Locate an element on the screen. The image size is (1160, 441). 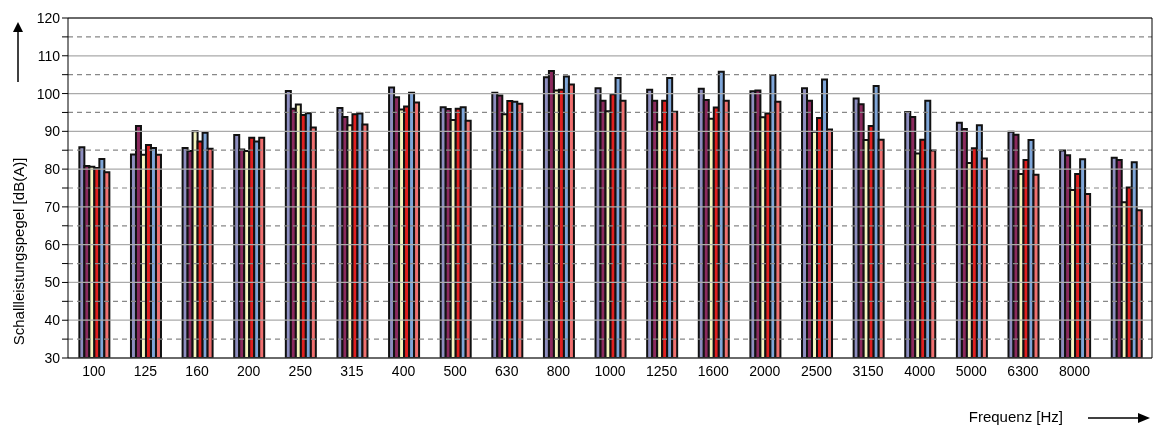
x-axis-title: Frequenz [Hz] is located at coordinates (1015, 416).